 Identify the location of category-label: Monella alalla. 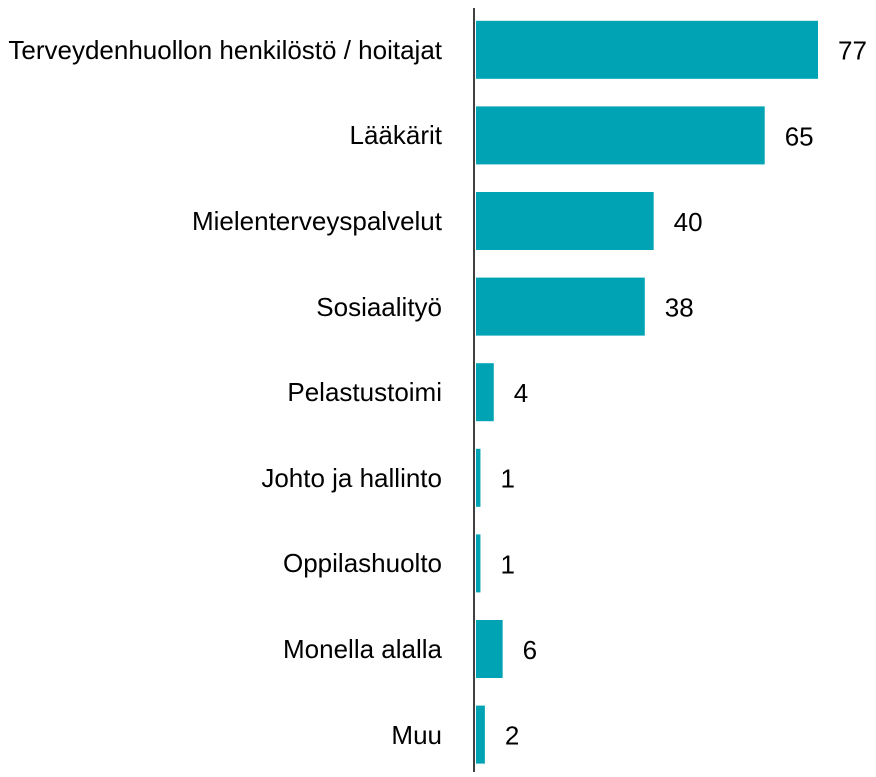
(362, 648).